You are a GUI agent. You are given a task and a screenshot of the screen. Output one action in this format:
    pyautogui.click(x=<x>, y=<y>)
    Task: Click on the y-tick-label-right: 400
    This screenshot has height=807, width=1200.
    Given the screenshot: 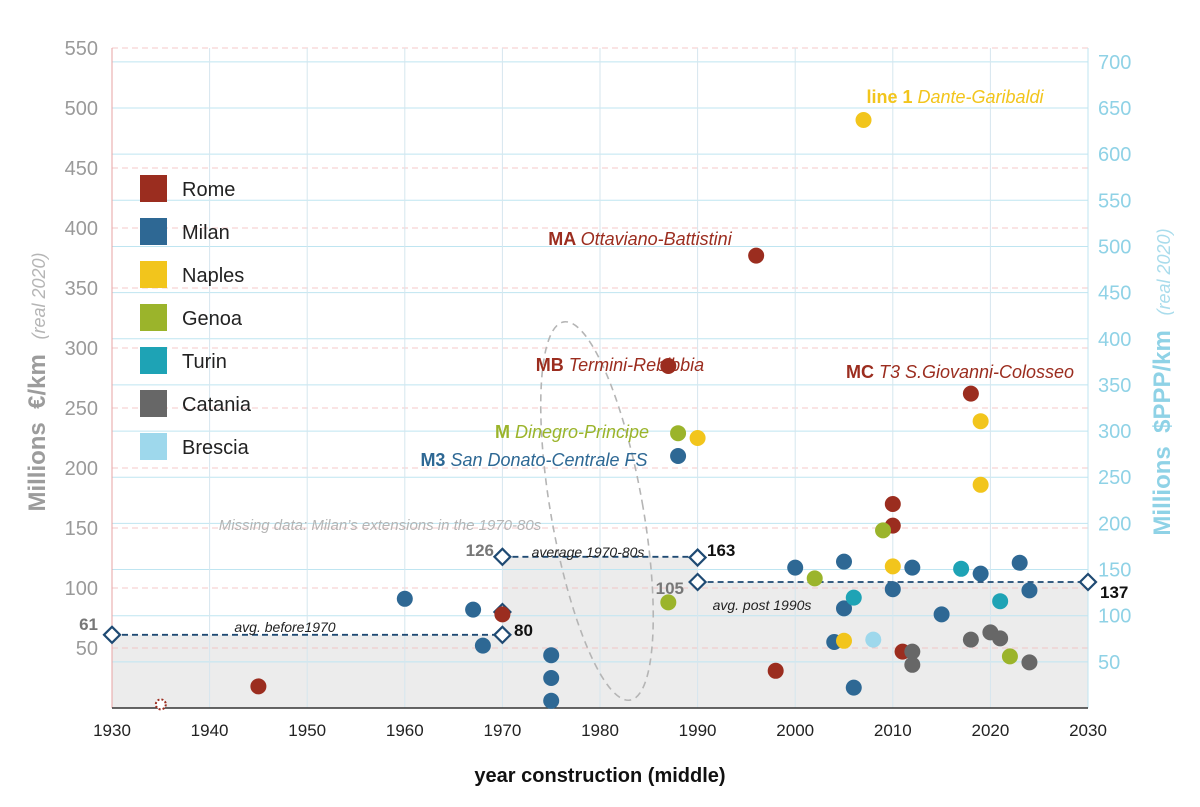 What is the action you would take?
    pyautogui.click(x=1114, y=340)
    